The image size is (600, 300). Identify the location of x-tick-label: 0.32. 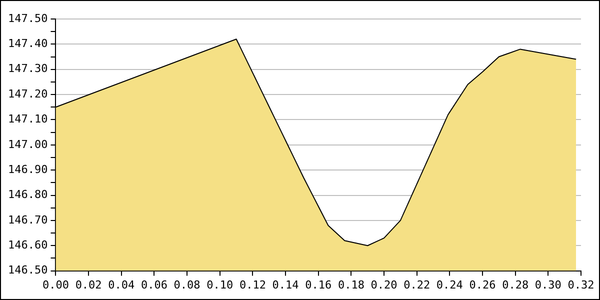
(581, 285).